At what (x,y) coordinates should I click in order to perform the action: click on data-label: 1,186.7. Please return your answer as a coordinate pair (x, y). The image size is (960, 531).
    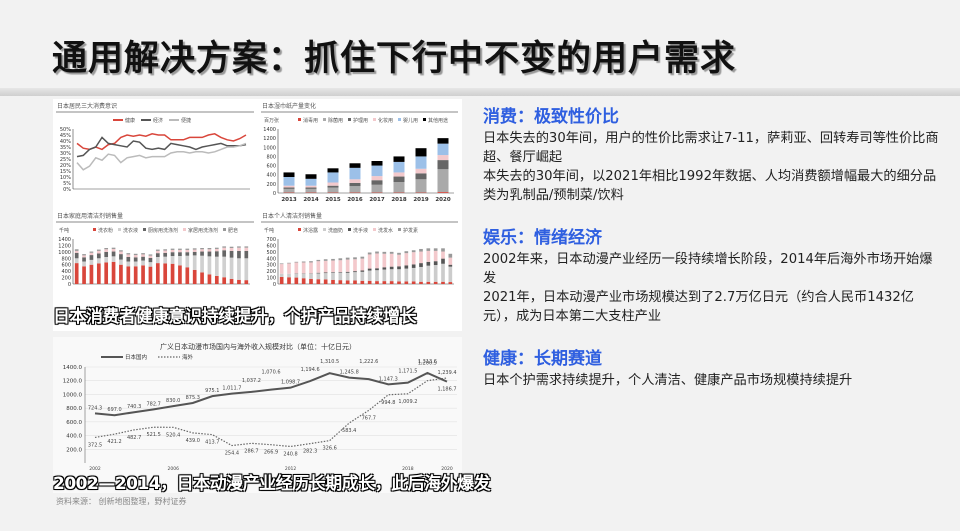
    Looking at the image, I should click on (446, 390).